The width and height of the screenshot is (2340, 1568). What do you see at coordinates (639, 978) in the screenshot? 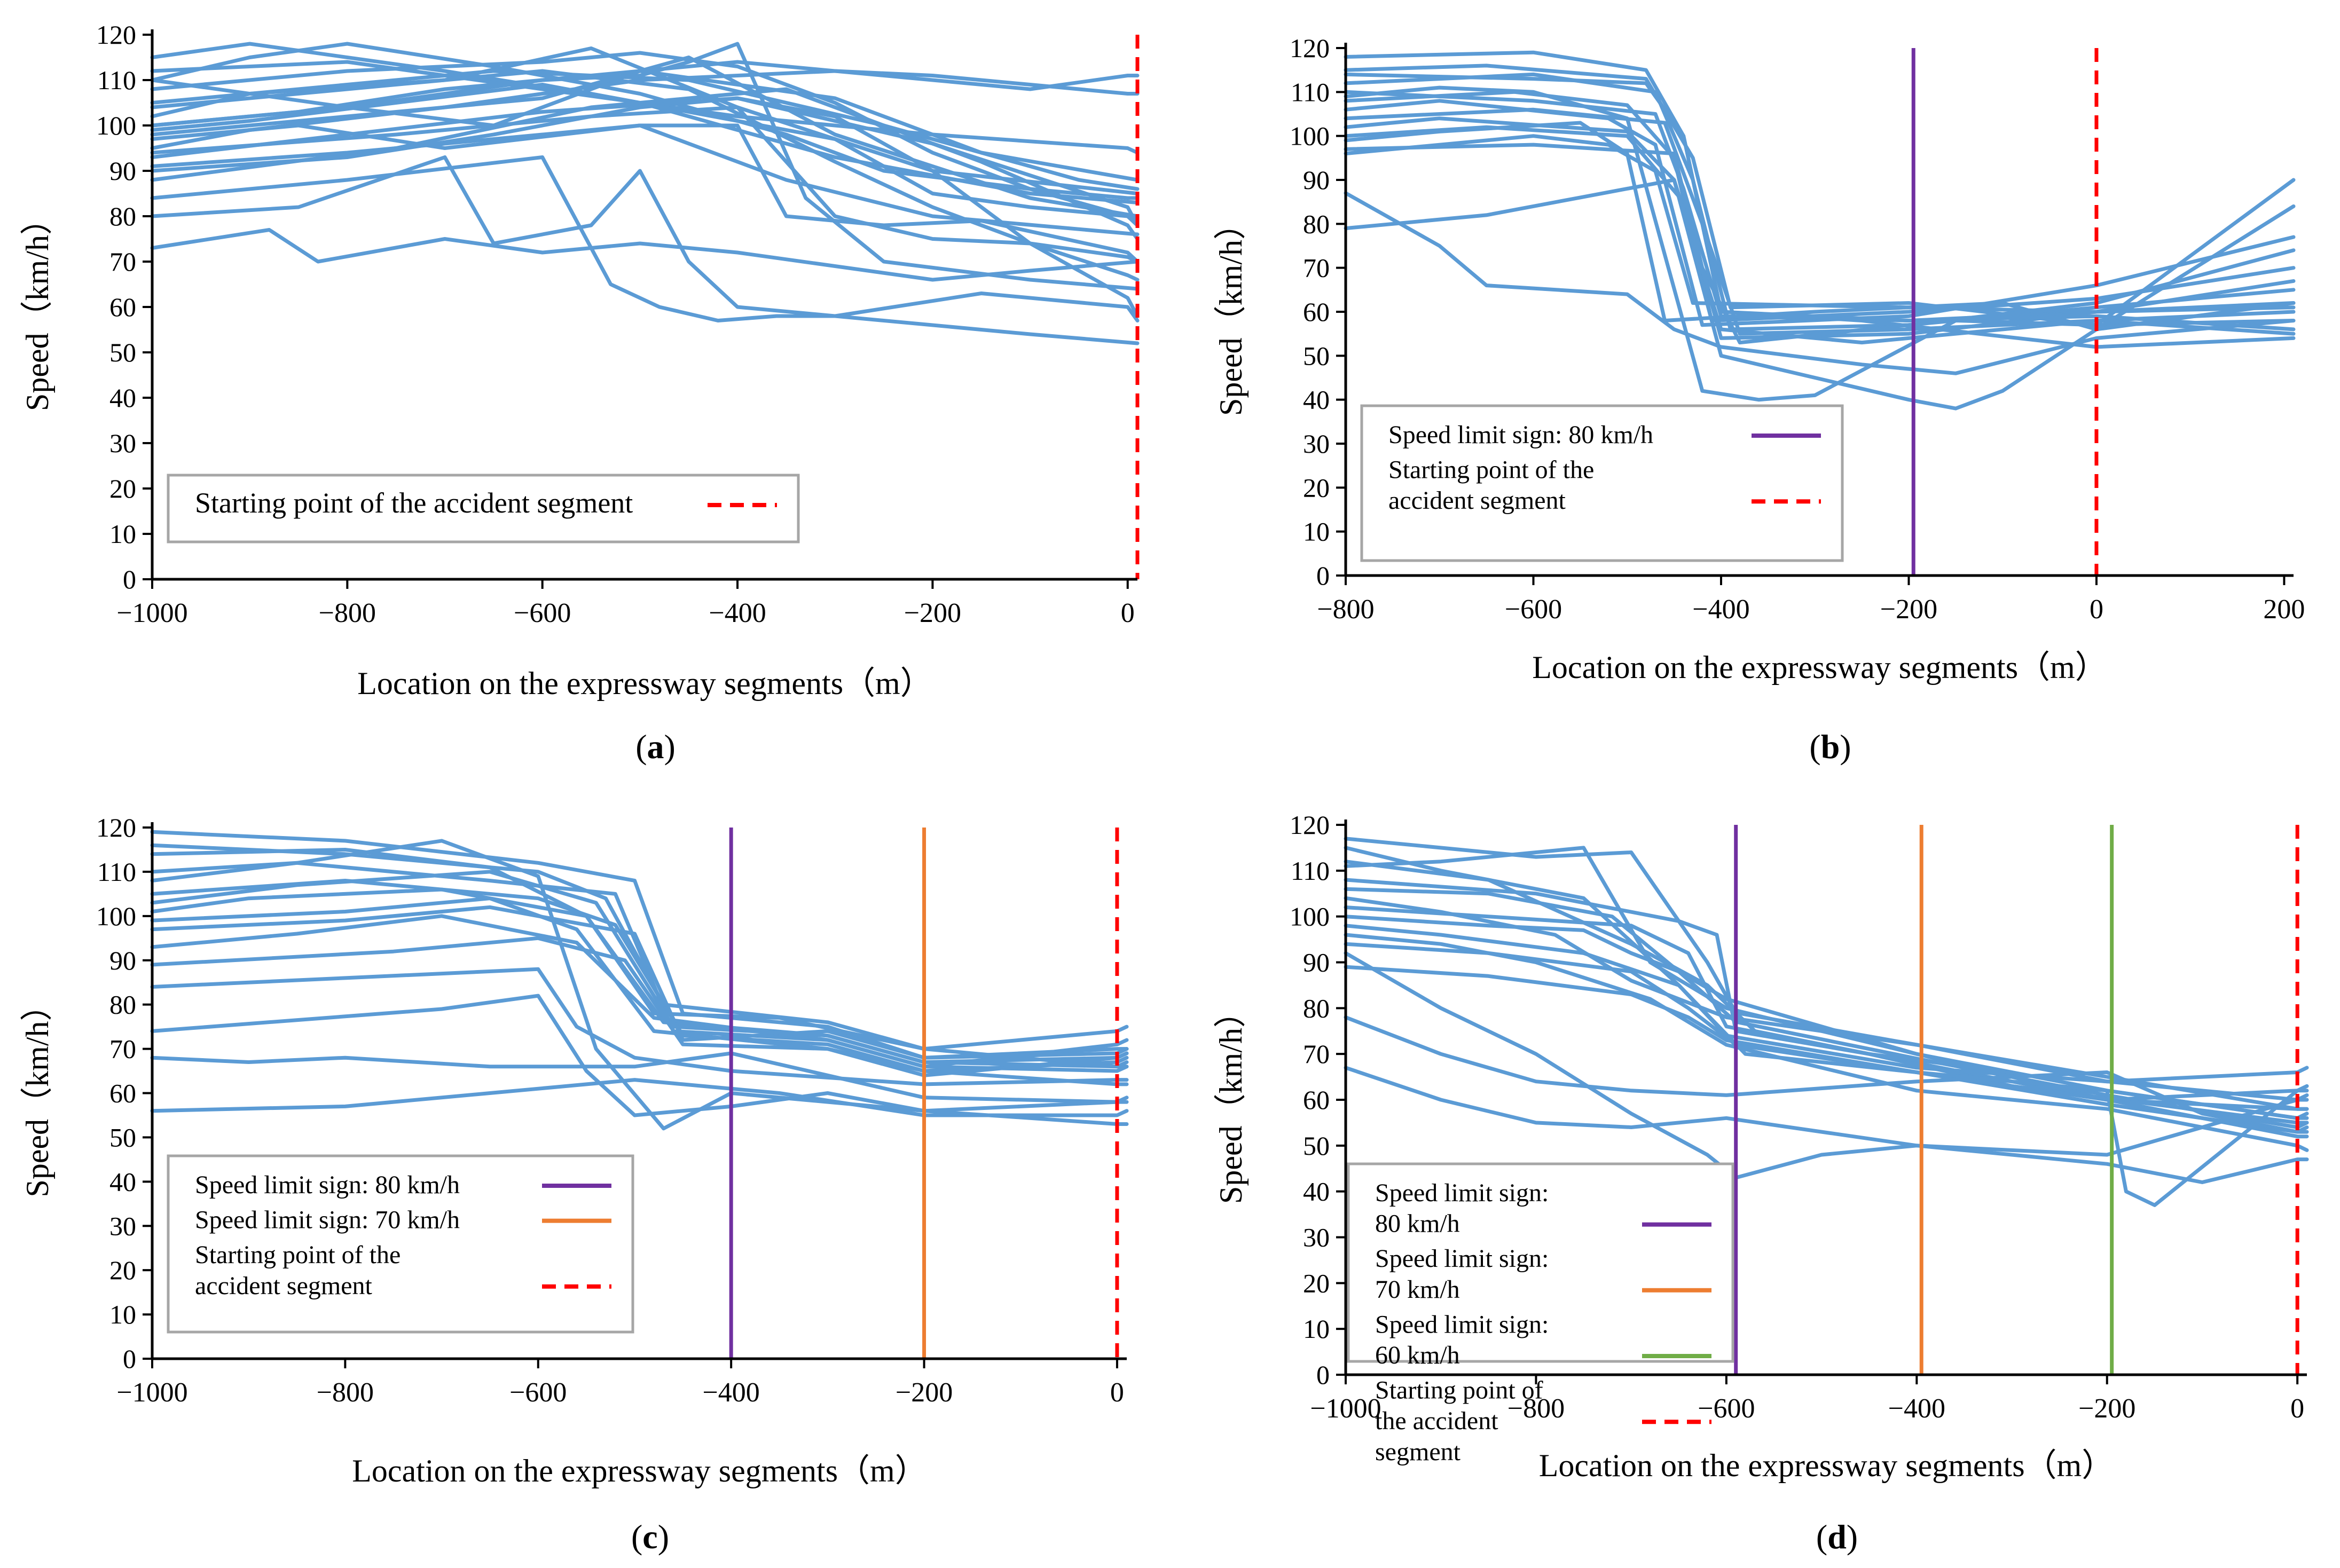
I see `series-line-T05` at bounding box center [639, 978].